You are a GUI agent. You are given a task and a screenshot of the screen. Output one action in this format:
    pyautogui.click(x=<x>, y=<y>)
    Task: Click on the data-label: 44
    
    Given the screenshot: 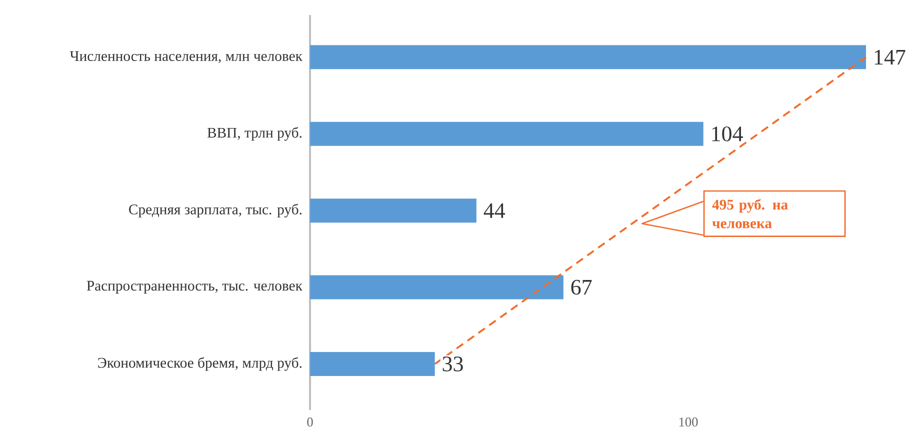 What is the action you would take?
    pyautogui.click(x=495, y=210)
    